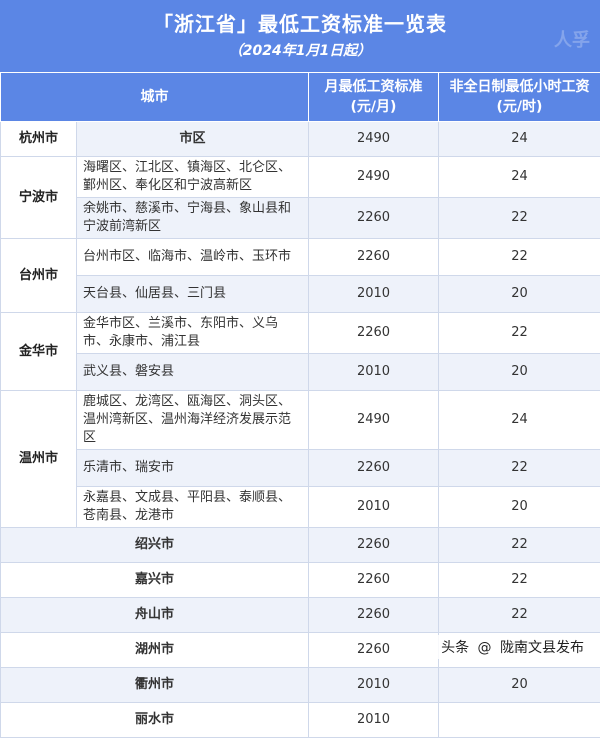  I want to click on city-hangzhou: 杭州市, so click(39, 139).